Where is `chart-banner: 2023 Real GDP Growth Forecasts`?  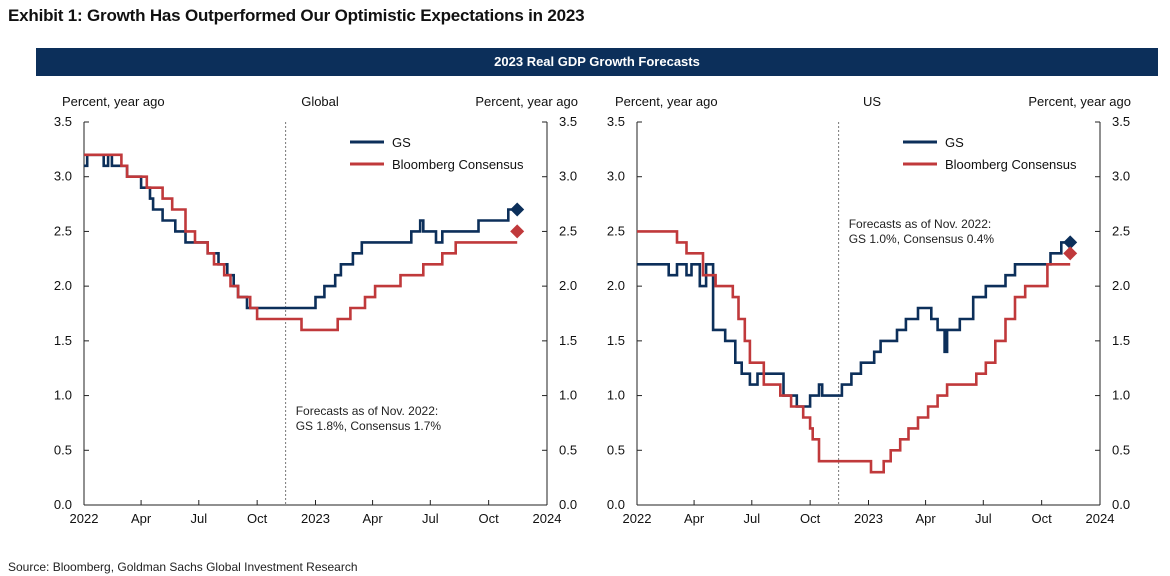
chart-banner: 2023 Real GDP Growth Forecasts is located at coordinates (597, 62).